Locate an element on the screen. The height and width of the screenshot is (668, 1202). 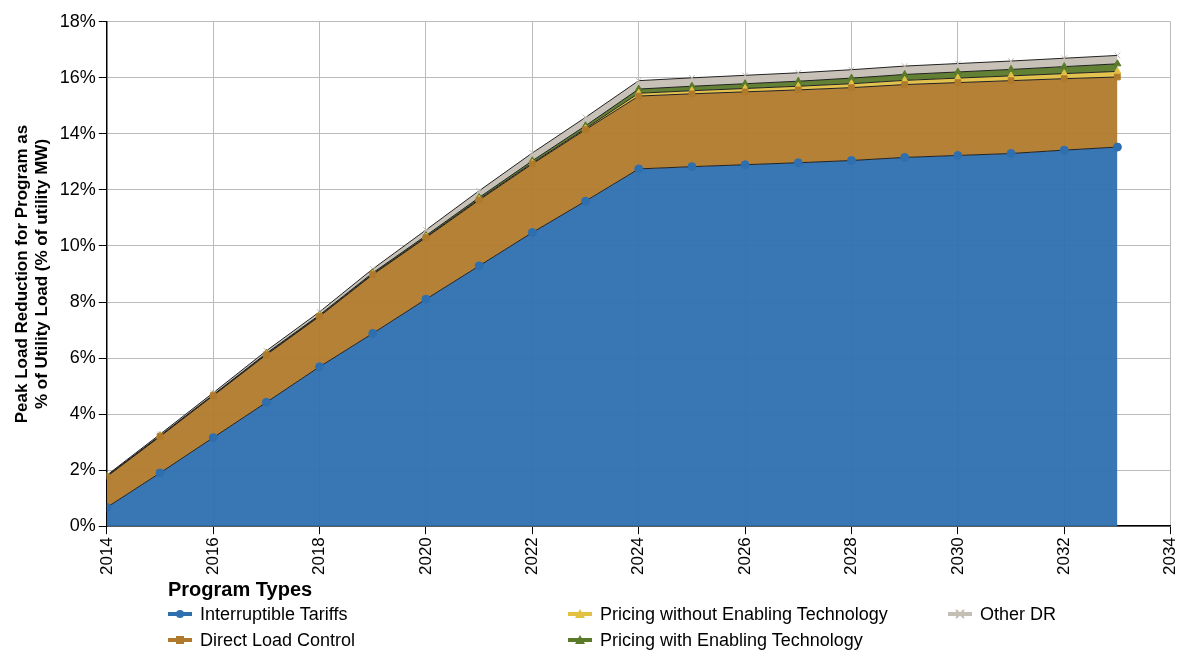
y-tick-label: 4% is located at coordinates (82, 413).